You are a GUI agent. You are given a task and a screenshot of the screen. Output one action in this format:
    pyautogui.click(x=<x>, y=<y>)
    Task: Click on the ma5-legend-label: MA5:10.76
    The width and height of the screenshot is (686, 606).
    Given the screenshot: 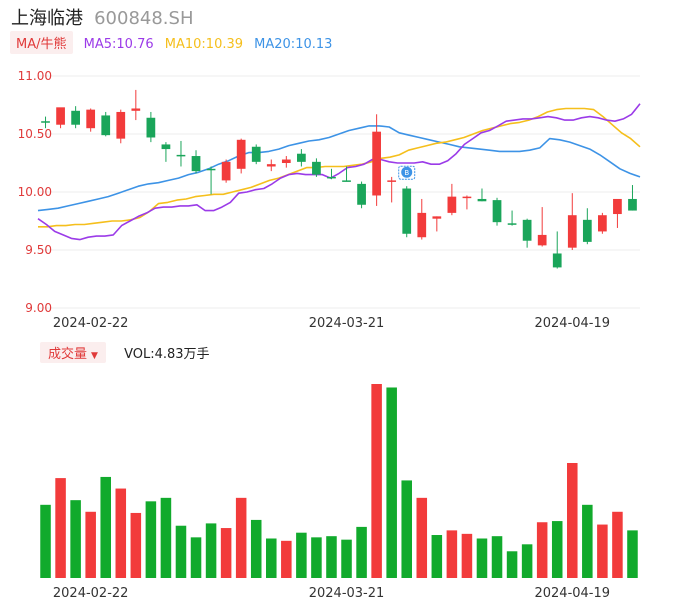 What is the action you would take?
    pyautogui.click(x=118, y=44)
    